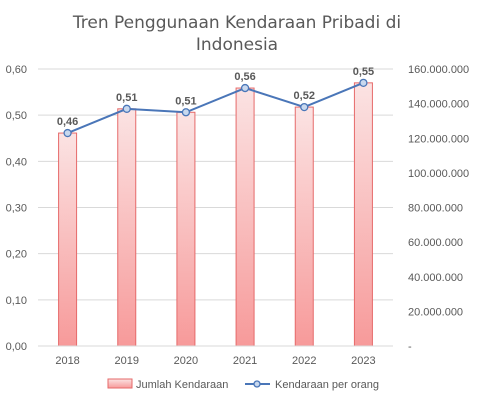 Image resolution: width=478 pixels, height=405 pixels. I want to click on y-right-tick-label: 40.000.000, so click(435, 278).